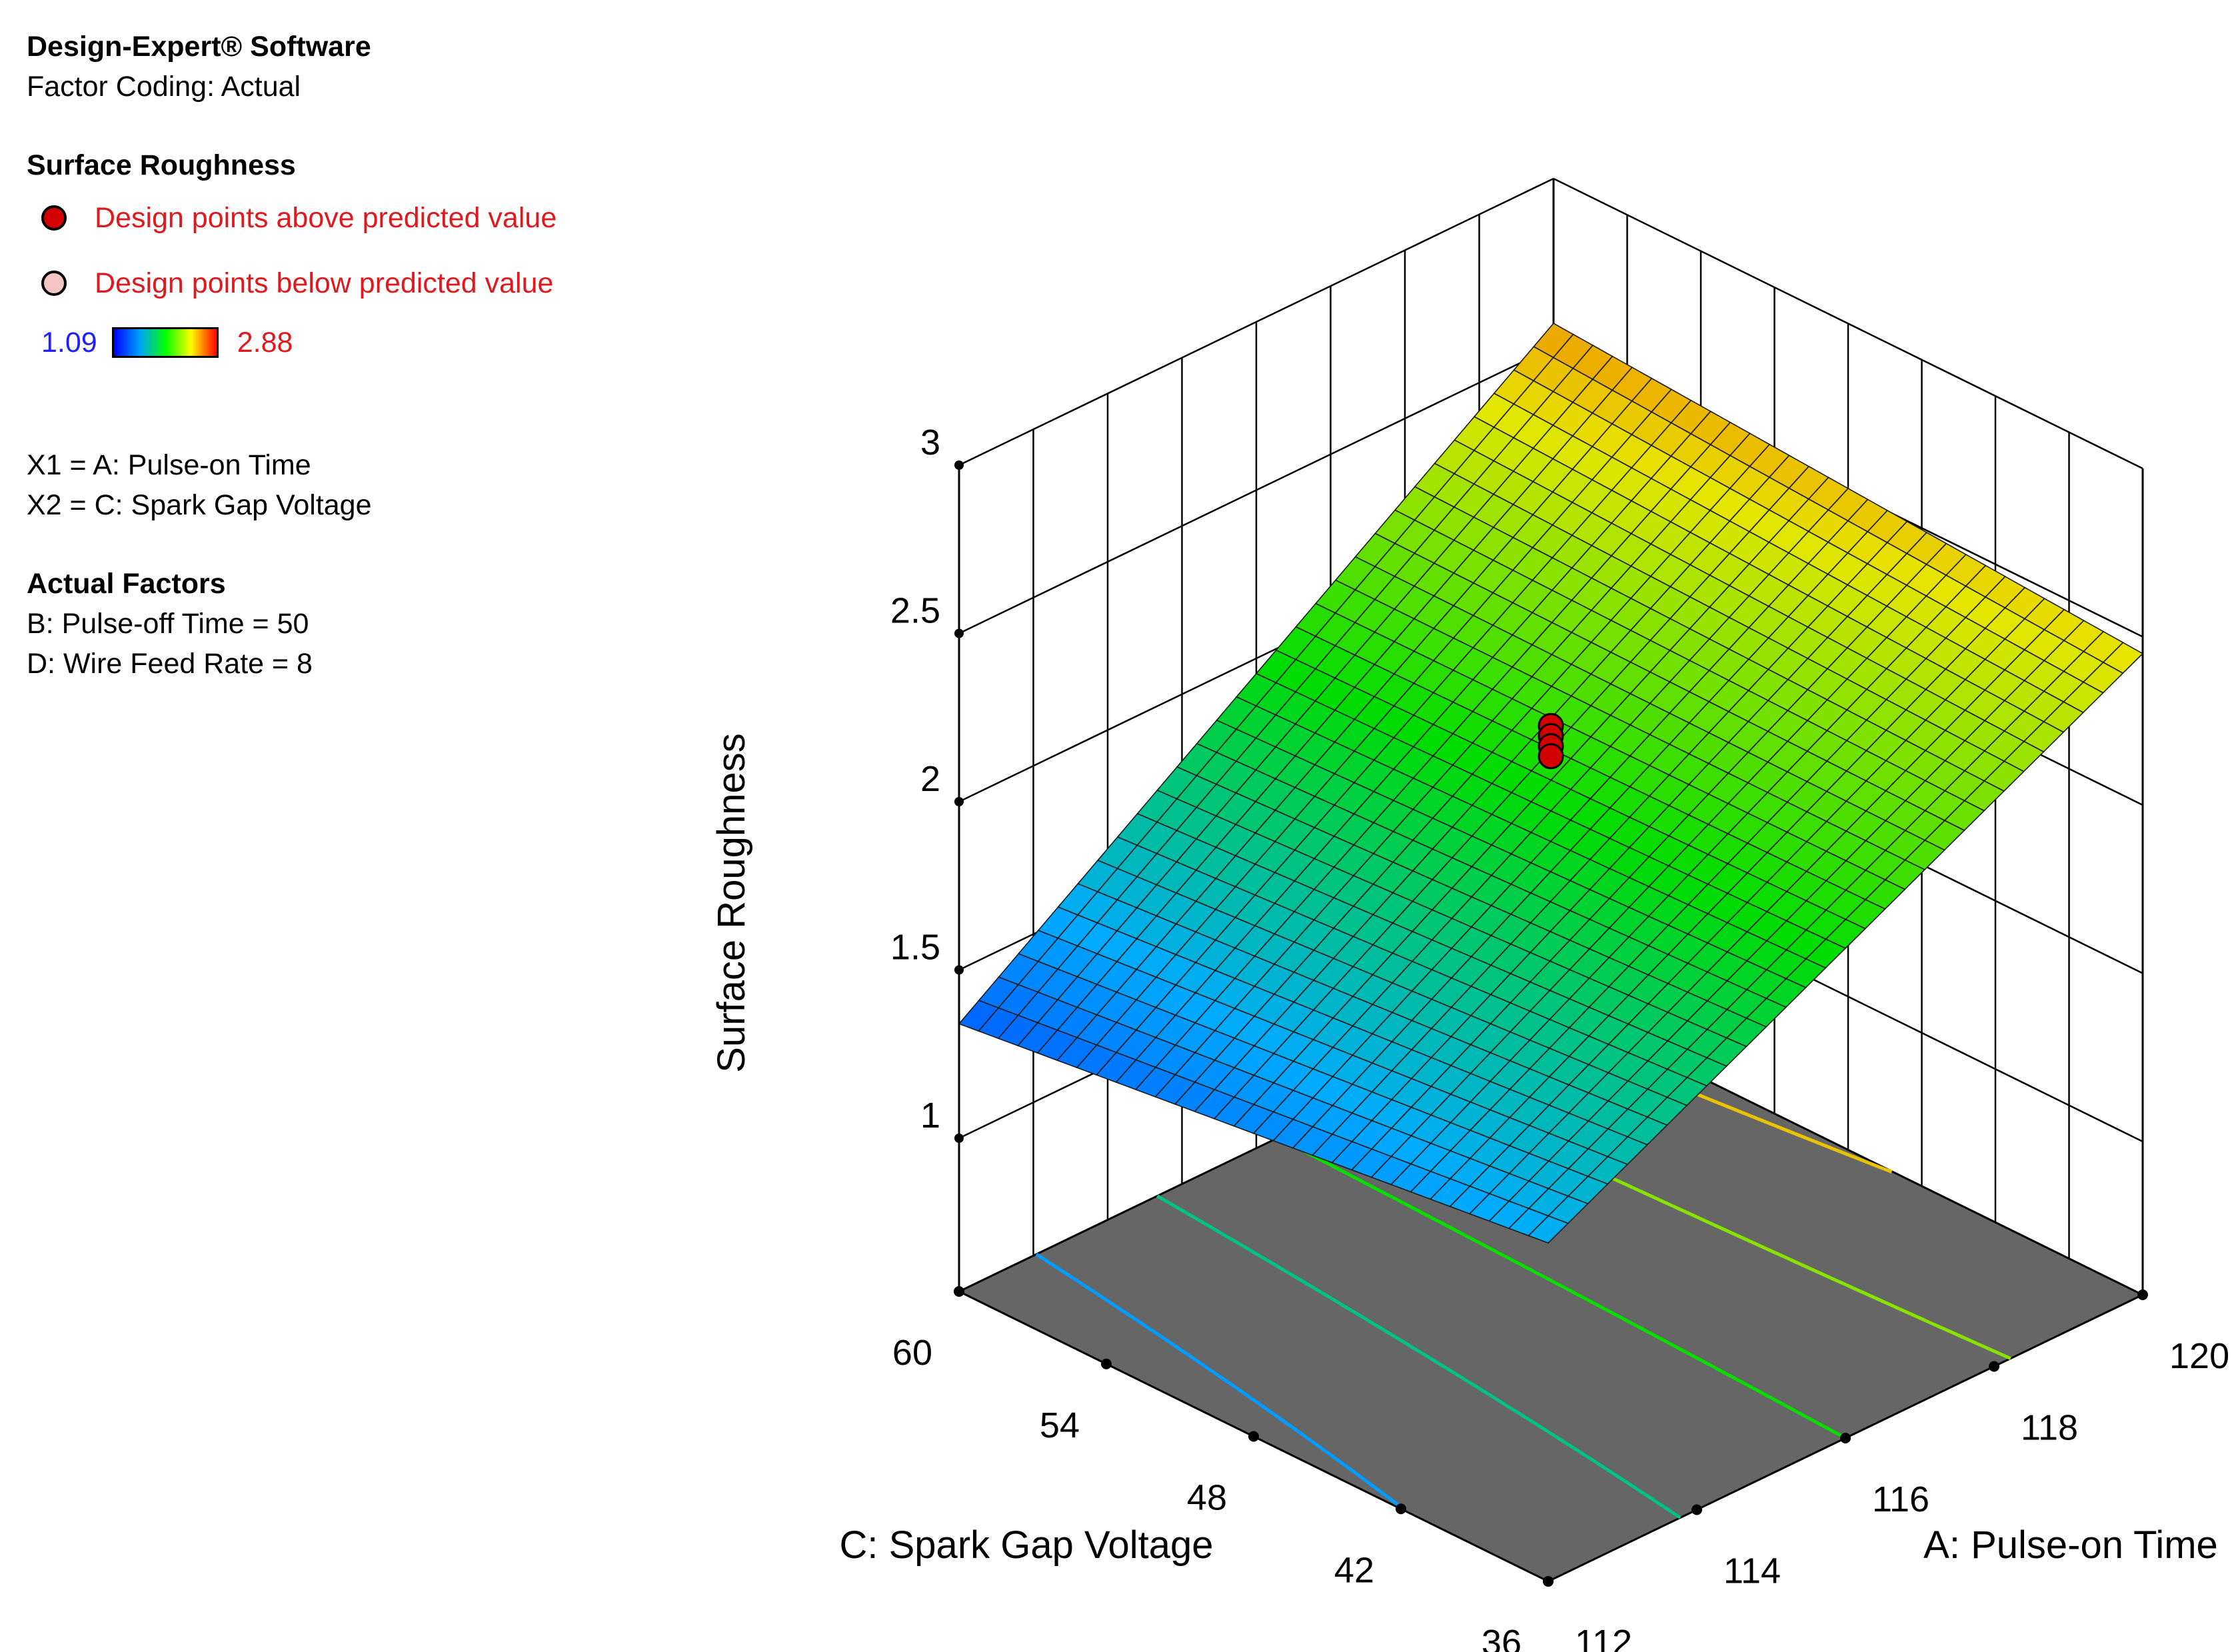  What do you see at coordinates (1354, 1570) in the screenshot?
I see `y-tick-label: 42` at bounding box center [1354, 1570].